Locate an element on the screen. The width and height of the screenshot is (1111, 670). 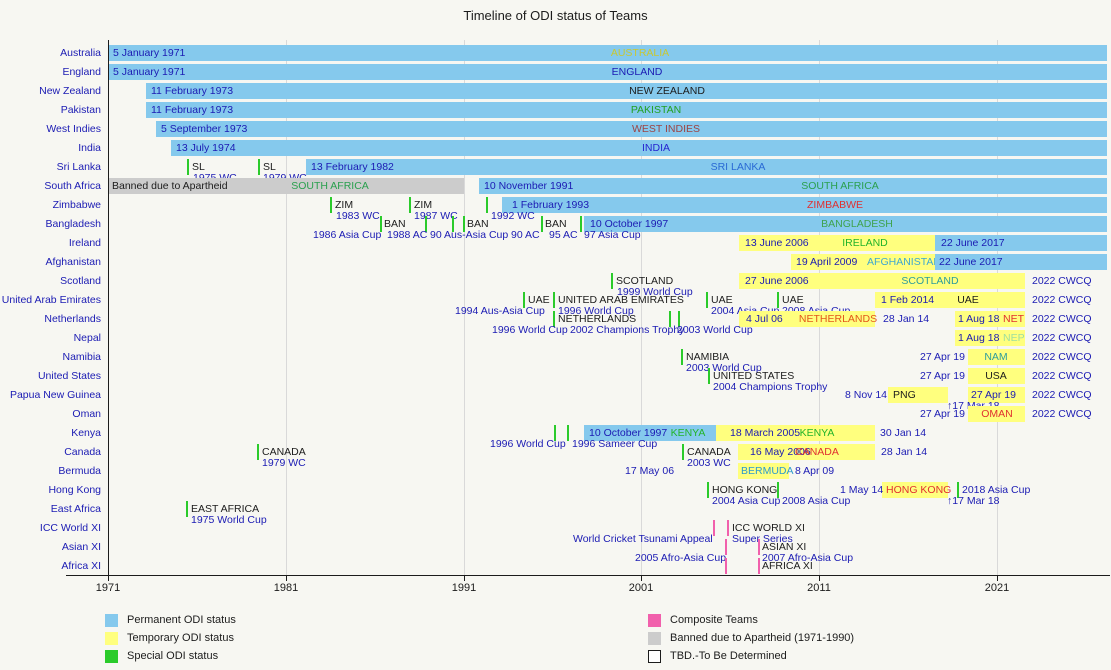
row-label-asian-xi: Asian XI is located at coordinates (81, 547).